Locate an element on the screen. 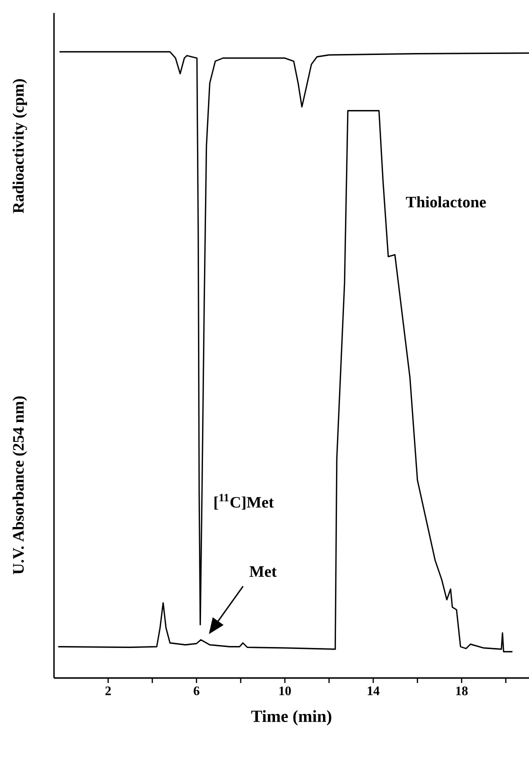  x-tick-label: 2 is located at coordinates (108, 691).